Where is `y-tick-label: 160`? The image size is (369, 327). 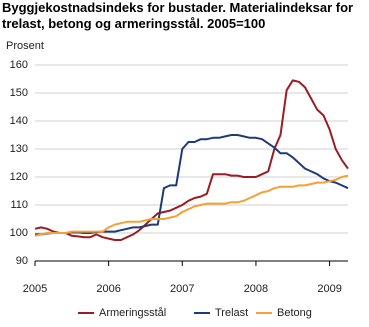 y-tick-label: 160 is located at coordinates (19, 65).